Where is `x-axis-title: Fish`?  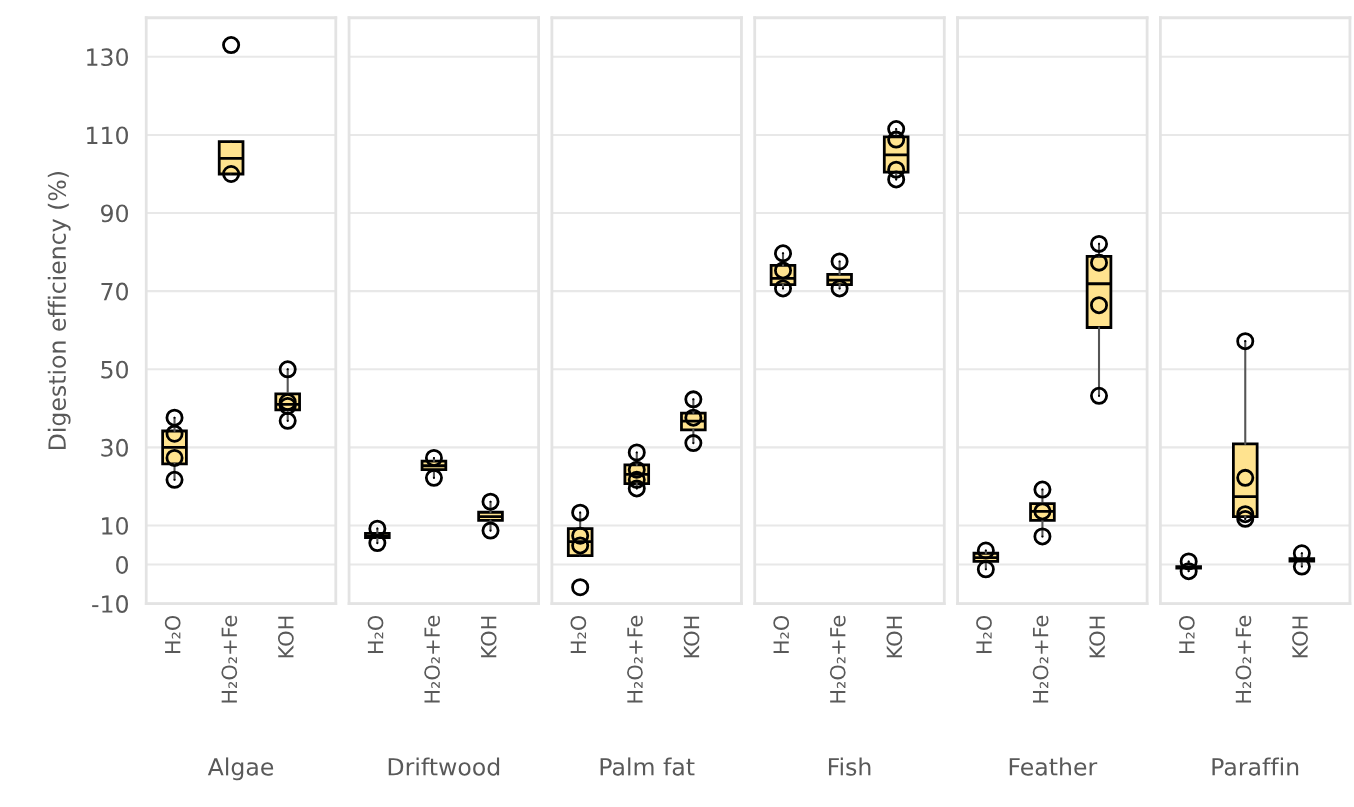 x-axis-title: Fish is located at coordinates (849, 766).